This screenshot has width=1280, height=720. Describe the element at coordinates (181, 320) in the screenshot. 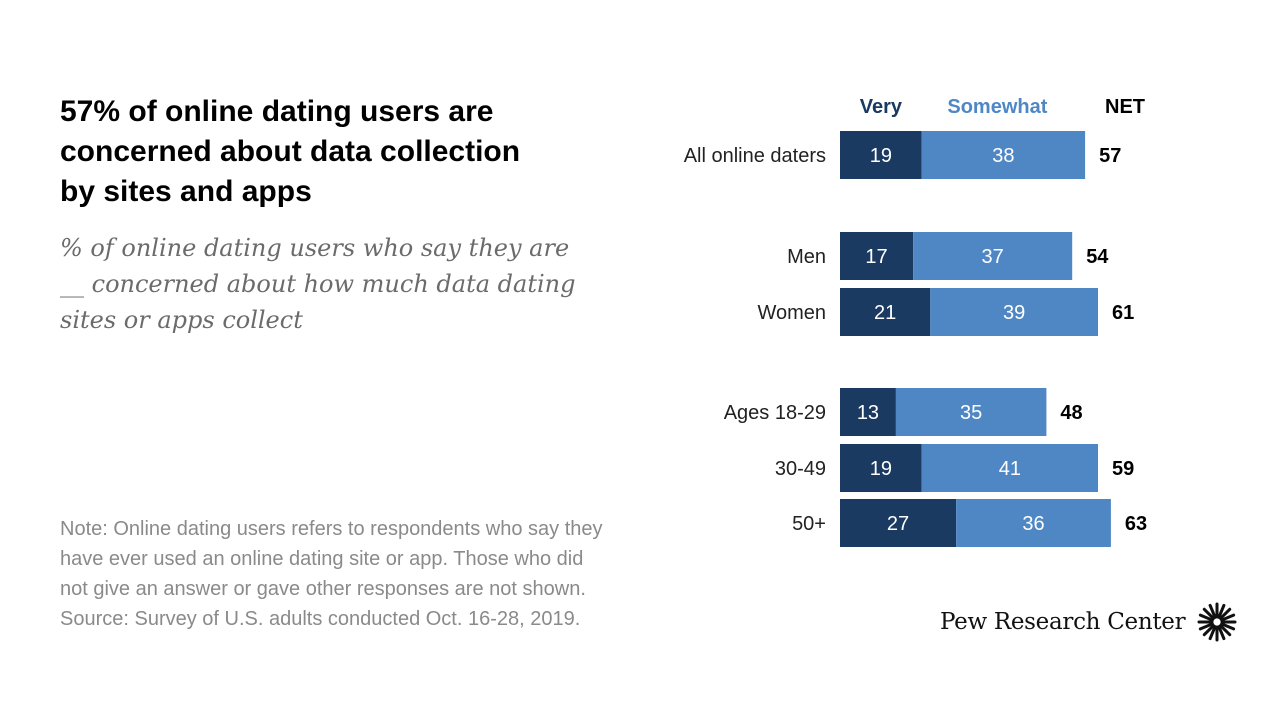

I see `subtitle-line: sites or apps collect` at that location.